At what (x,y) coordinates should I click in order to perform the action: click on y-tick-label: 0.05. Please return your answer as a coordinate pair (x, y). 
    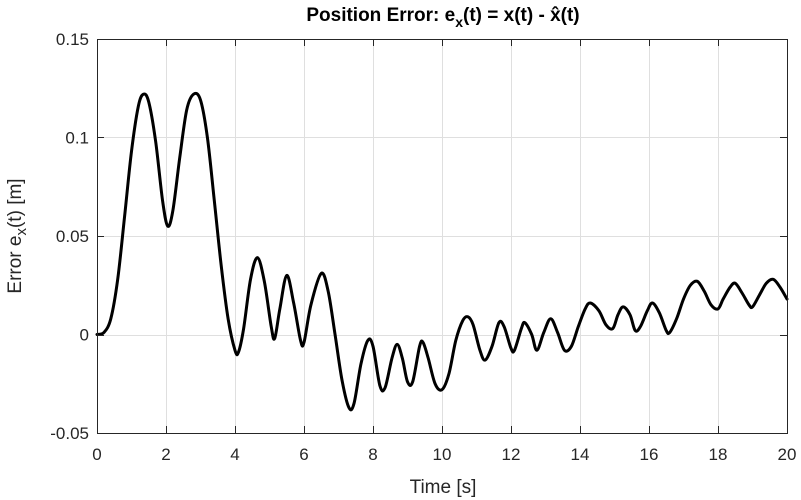
    Looking at the image, I should click on (72, 236).